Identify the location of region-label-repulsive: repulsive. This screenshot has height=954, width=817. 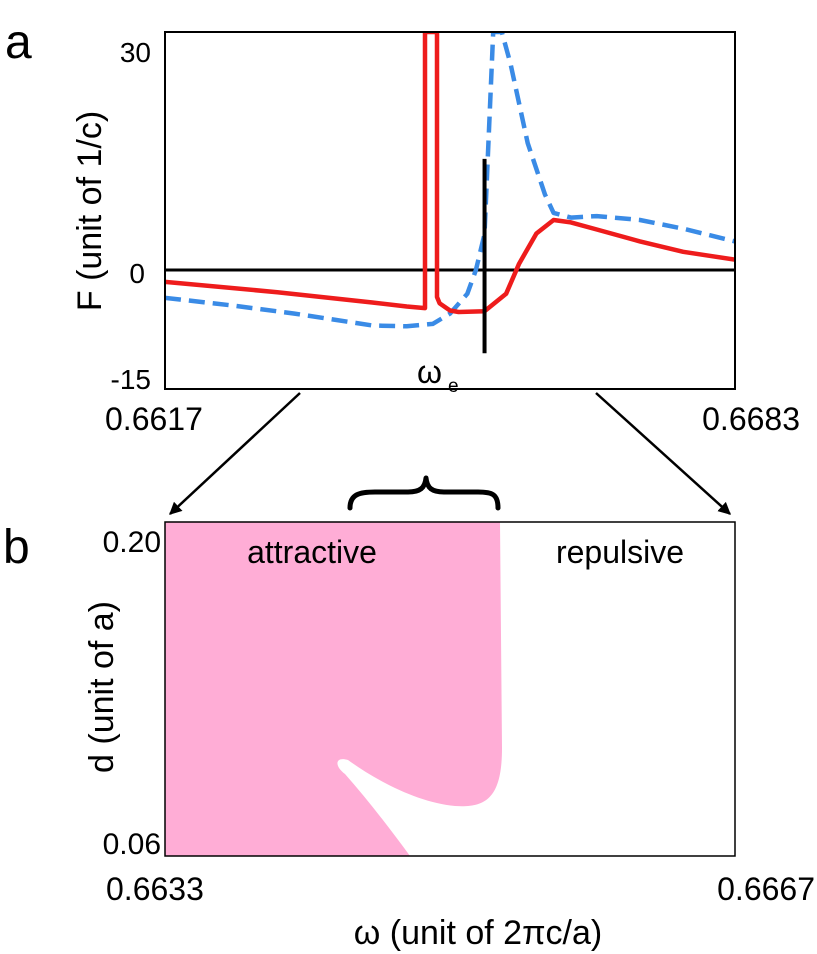
(620, 552).